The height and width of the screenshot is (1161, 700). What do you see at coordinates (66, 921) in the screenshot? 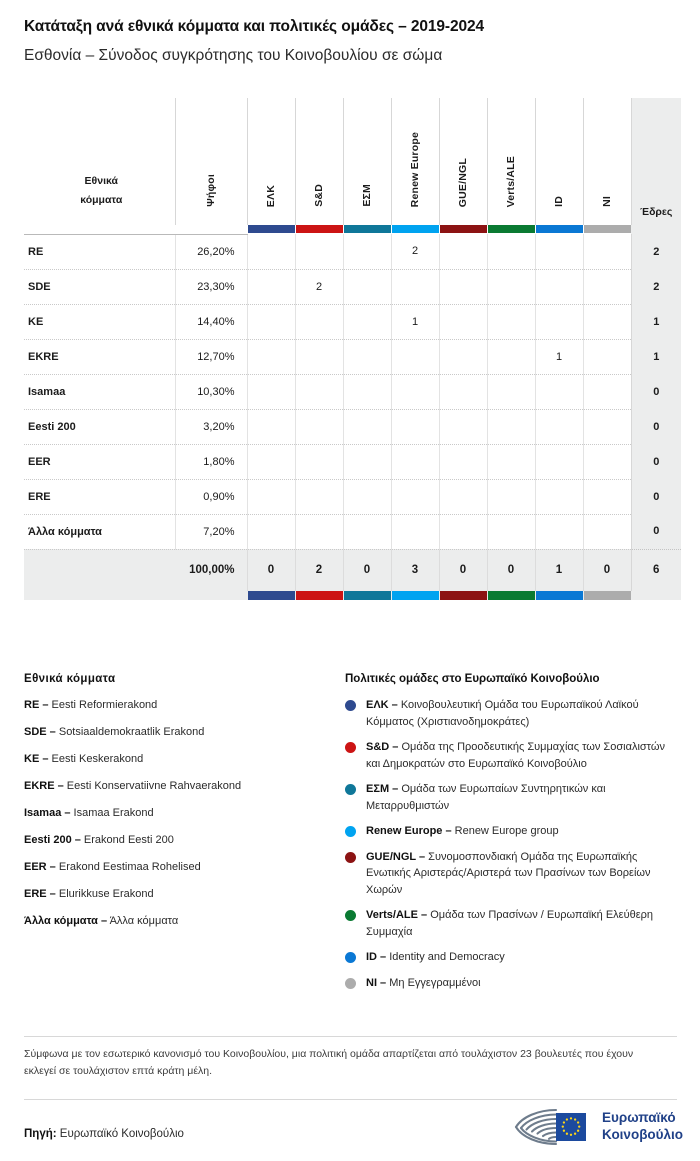
I see `legend-national-abbr: Άλλα κόμματα –` at bounding box center [66, 921].